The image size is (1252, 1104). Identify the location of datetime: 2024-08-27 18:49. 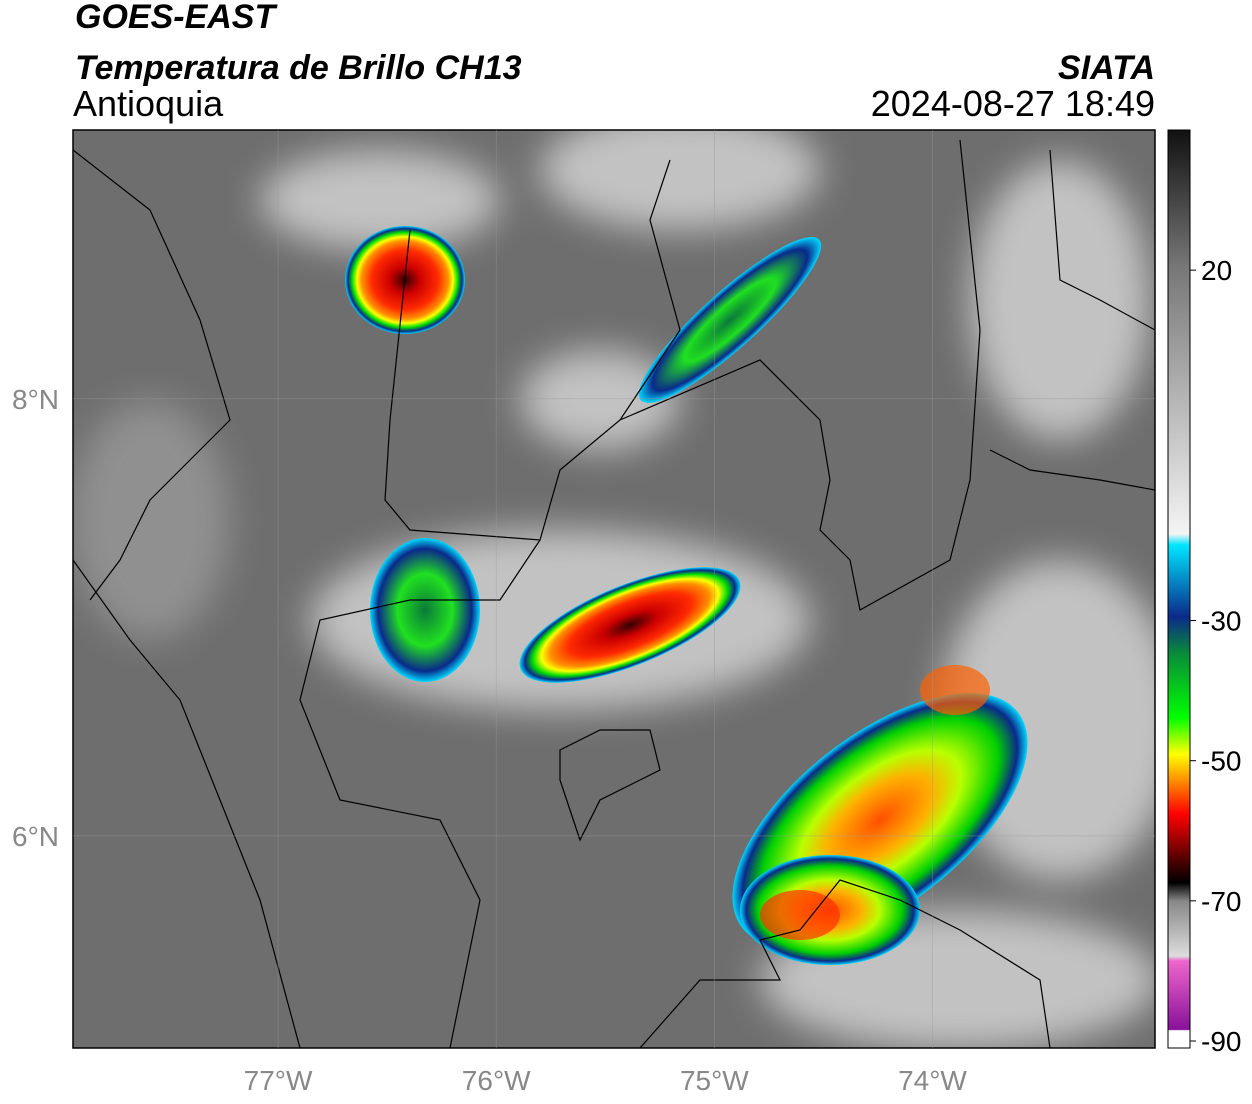
(1013, 103).